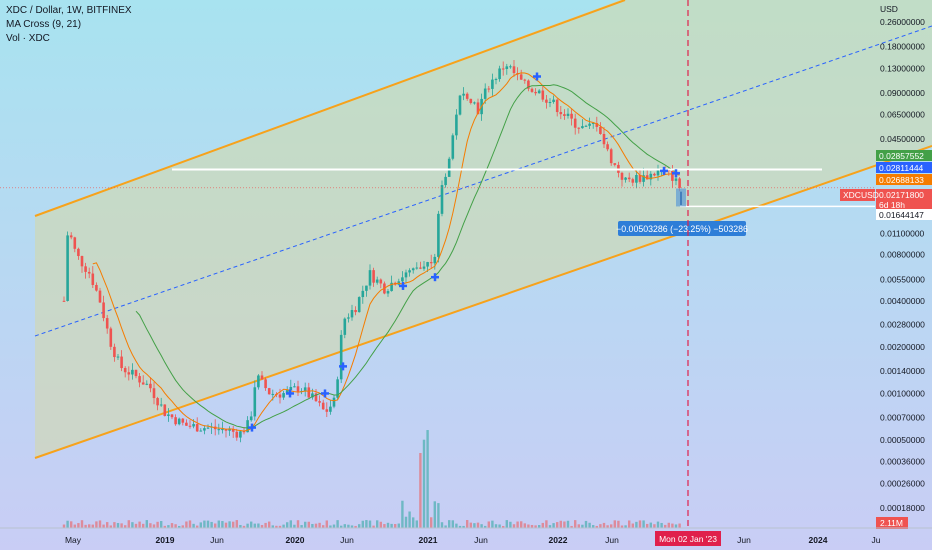 The image size is (932, 550). I want to click on price-badge-label: 0.02857552, so click(901, 156).